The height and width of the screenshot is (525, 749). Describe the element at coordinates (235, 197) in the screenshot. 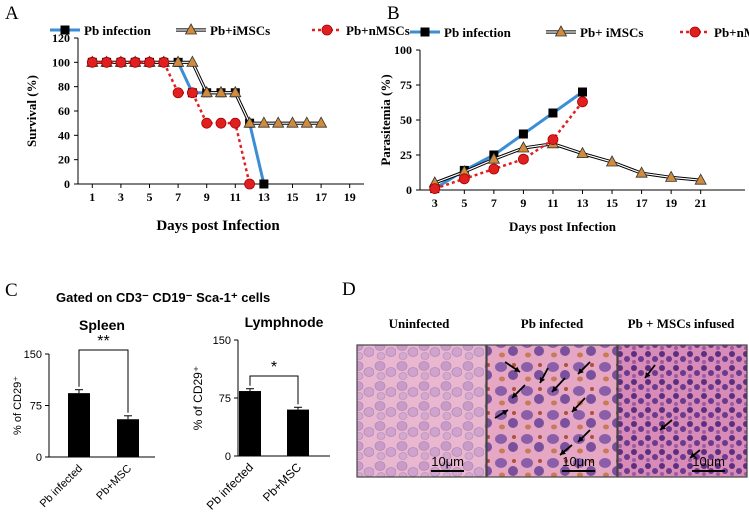

I see `x-tick-label: 11` at that location.